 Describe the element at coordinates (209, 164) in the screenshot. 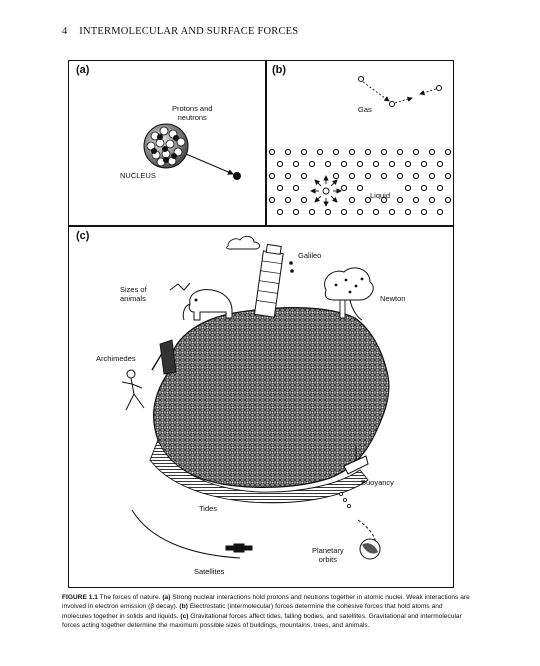

I see `emission-arrow` at that location.